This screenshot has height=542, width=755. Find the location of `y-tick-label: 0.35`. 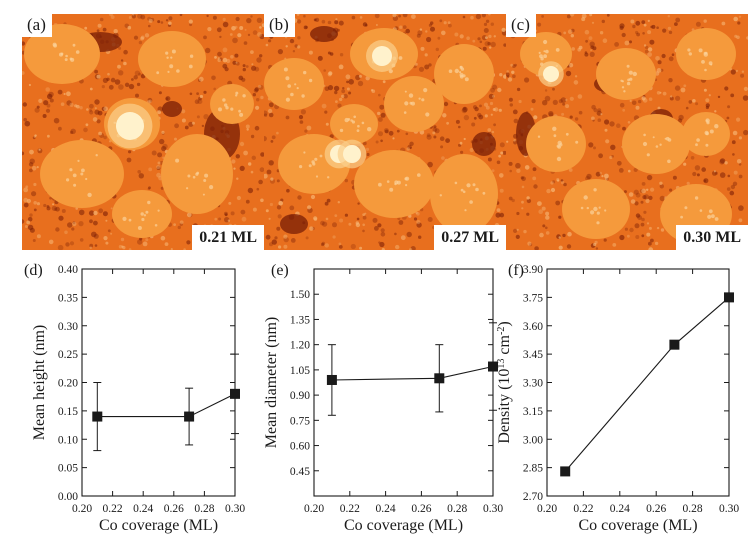

y-tick-label: 0.35 is located at coordinates (68, 298).